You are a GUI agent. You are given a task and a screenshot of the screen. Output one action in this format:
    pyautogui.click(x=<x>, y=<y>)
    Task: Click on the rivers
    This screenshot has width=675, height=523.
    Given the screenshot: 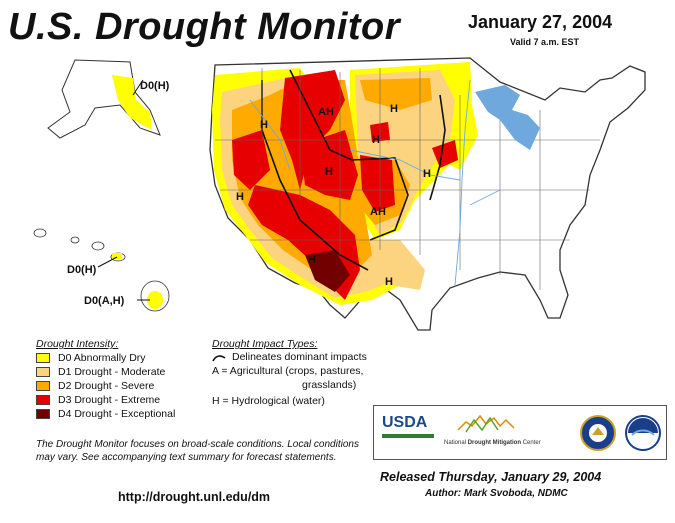 What is the action you would take?
    pyautogui.click(x=375, y=182)
    